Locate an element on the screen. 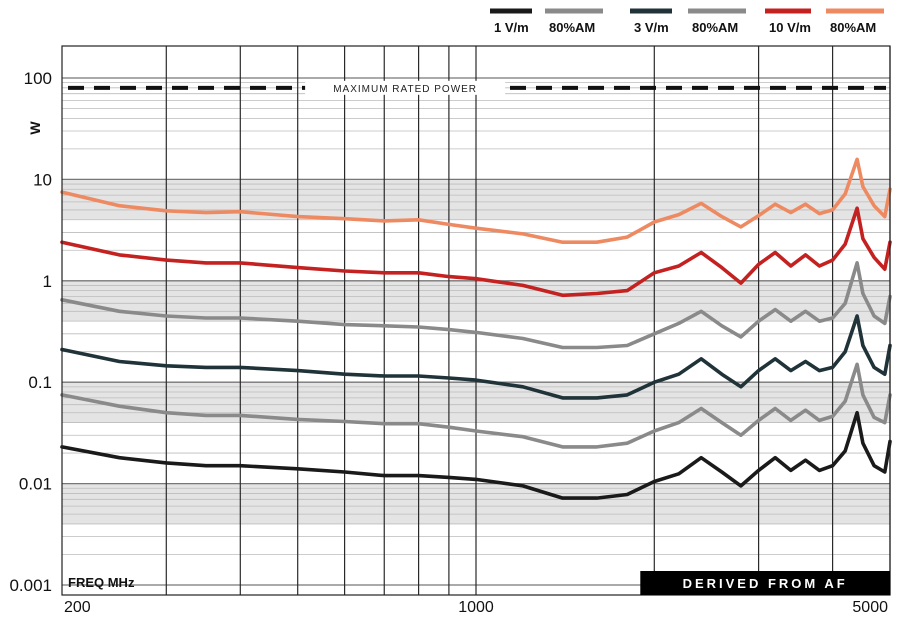 The height and width of the screenshot is (623, 906). badge-background is located at coordinates (765, 583).